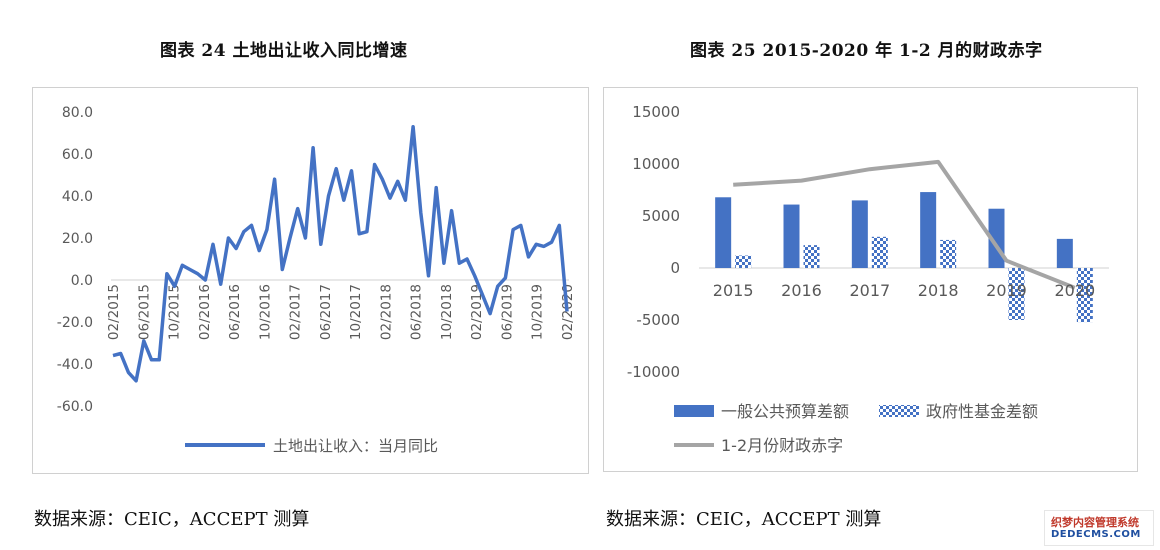  What do you see at coordinates (675, 268) in the screenshot?
I see `y-tick-label: 0` at bounding box center [675, 268].